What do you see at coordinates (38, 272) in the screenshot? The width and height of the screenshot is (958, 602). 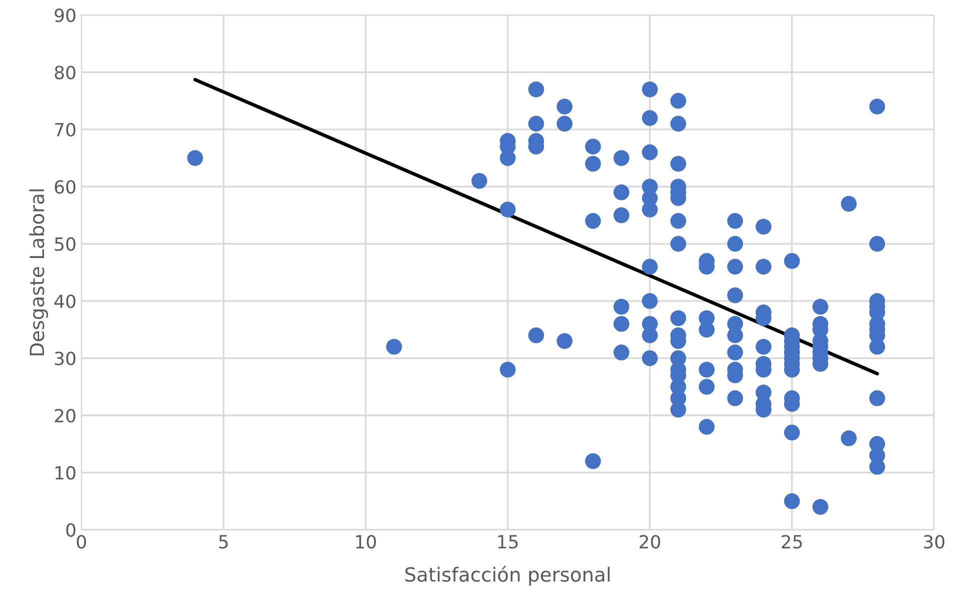 I see `y-axis-title: Desgaste Laboral` at bounding box center [38, 272].